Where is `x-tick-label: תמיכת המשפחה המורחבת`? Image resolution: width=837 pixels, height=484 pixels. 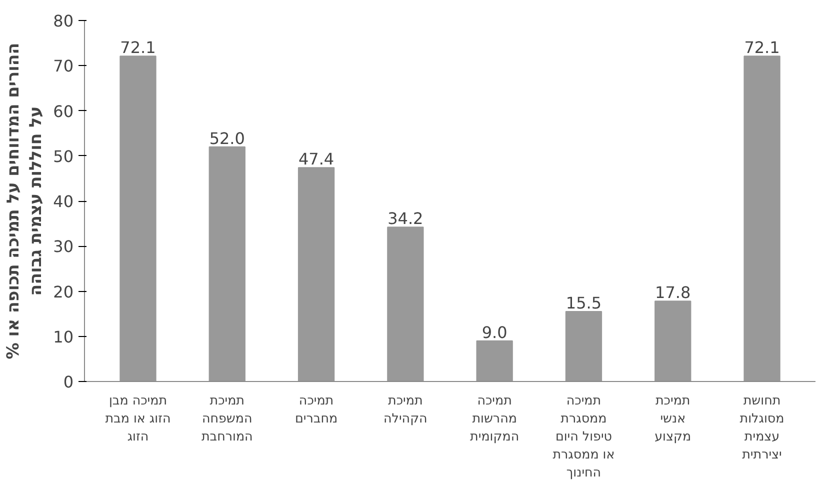
x-tick-label: תמיכת המשפחה המורחבת is located at coordinates (227, 418).